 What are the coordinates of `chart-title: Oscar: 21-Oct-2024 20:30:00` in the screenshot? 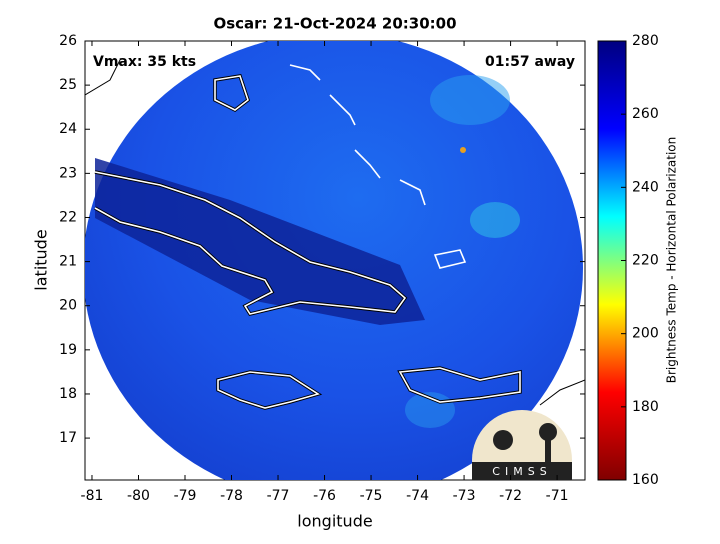 It's located at (334, 24).